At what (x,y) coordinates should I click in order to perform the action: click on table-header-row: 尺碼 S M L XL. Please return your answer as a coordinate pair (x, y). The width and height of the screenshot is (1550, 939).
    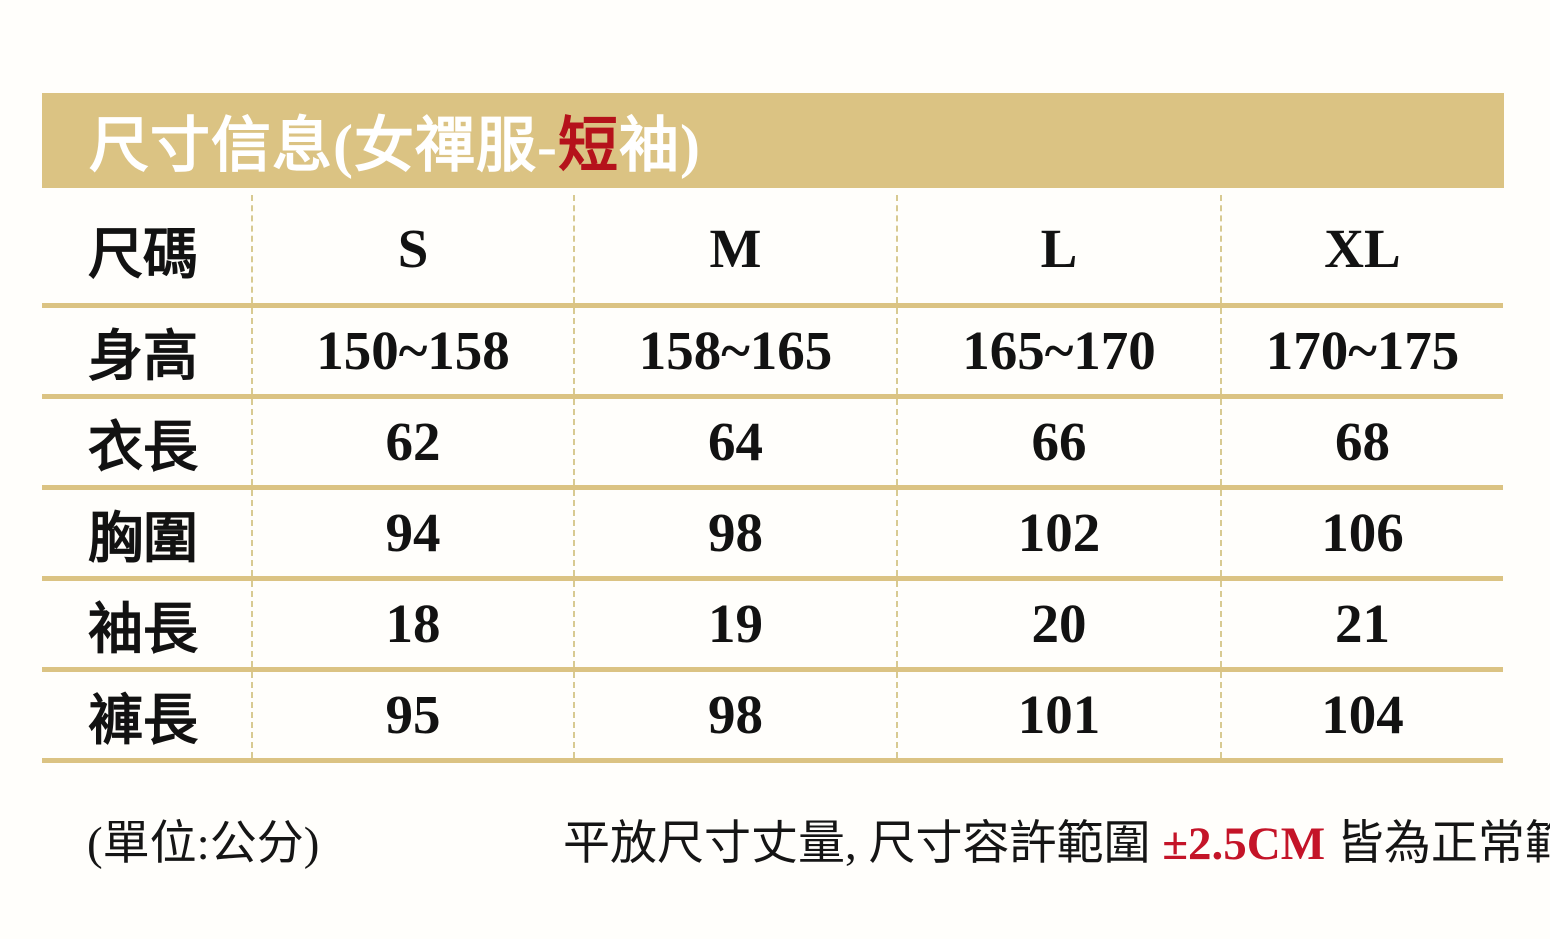
    Looking at the image, I should click on (772, 250).